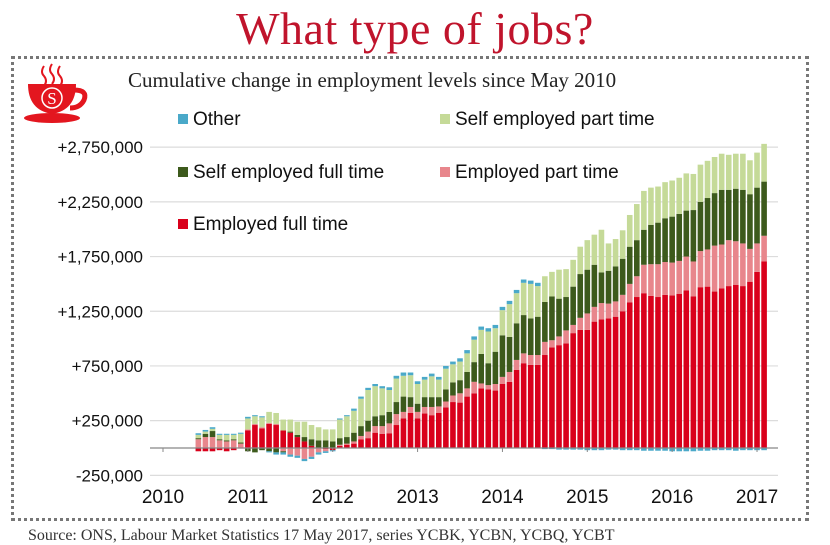 The width and height of the screenshot is (830, 545). I want to click on legend-label: Employed full time, so click(270, 224).